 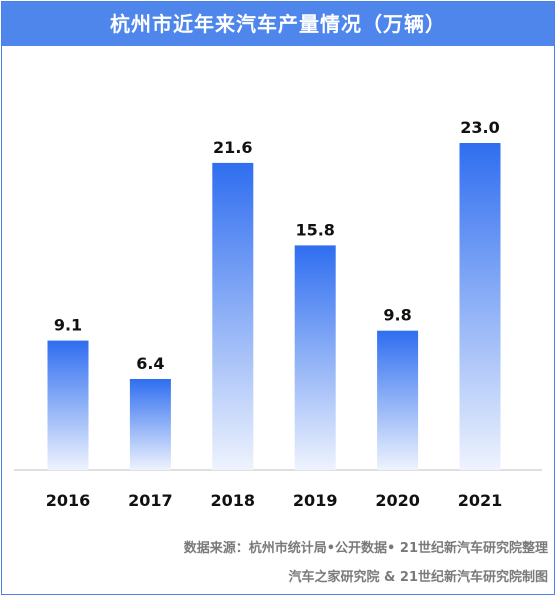 I want to click on x-tick-label-2021: 2021, so click(x=480, y=500).